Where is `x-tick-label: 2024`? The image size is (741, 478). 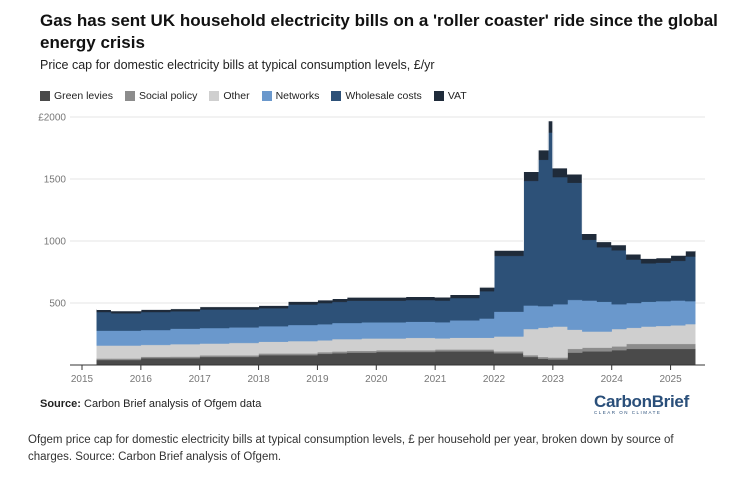 x-tick-label: 2024 is located at coordinates (612, 379).